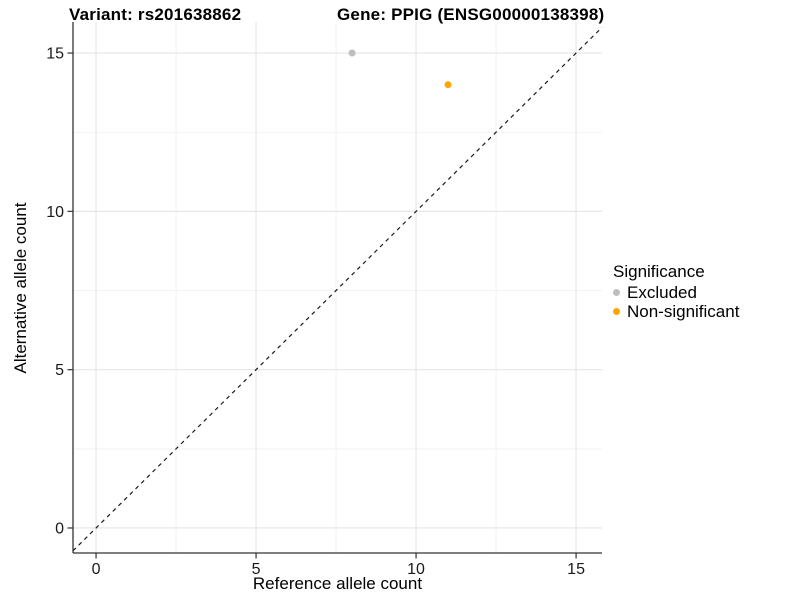  What do you see at coordinates (576, 569) in the screenshot?
I see `x-tick-label: 15` at bounding box center [576, 569].